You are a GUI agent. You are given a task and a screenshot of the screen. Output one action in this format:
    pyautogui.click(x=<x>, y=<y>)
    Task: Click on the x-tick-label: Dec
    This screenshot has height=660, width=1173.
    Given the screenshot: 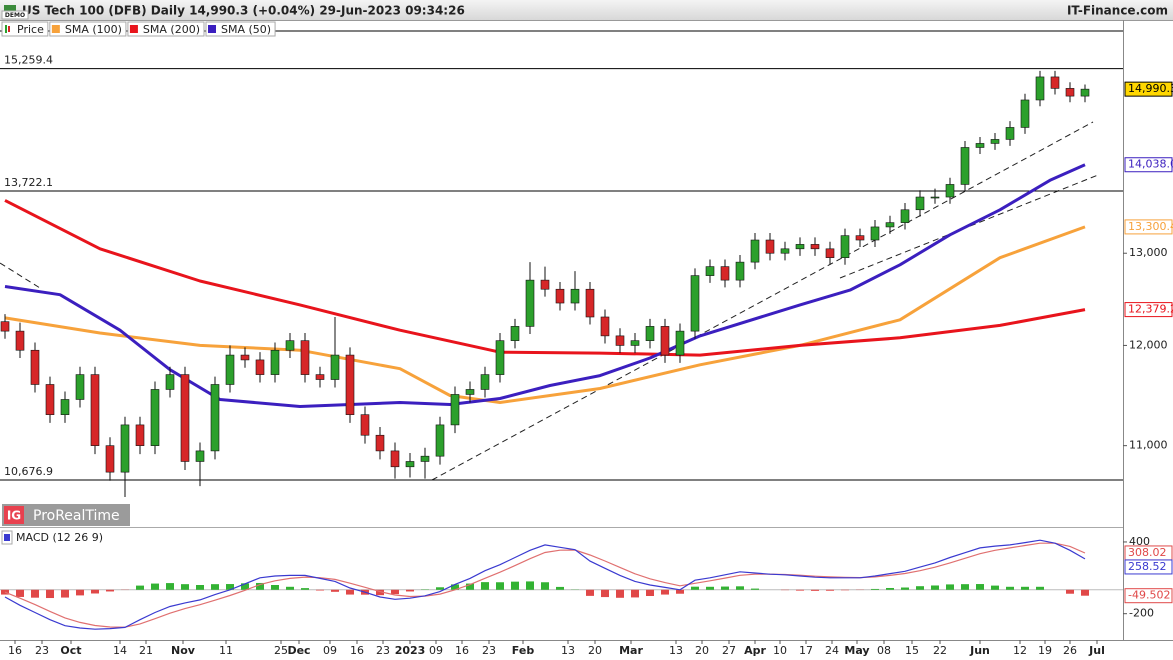 What is the action you would take?
    pyautogui.click(x=298, y=650)
    